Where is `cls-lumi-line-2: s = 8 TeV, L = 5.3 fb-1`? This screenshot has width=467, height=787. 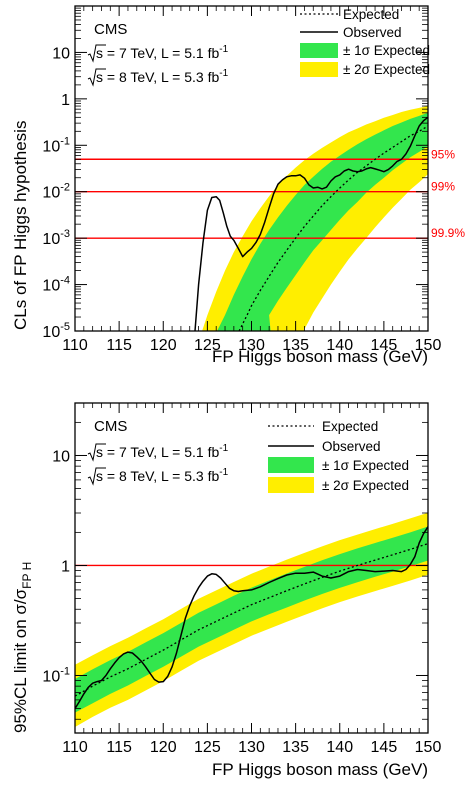
cls-lumi-line-2: s = 8 TeV, L = 5.3 fb-1 is located at coordinates (158, 77).